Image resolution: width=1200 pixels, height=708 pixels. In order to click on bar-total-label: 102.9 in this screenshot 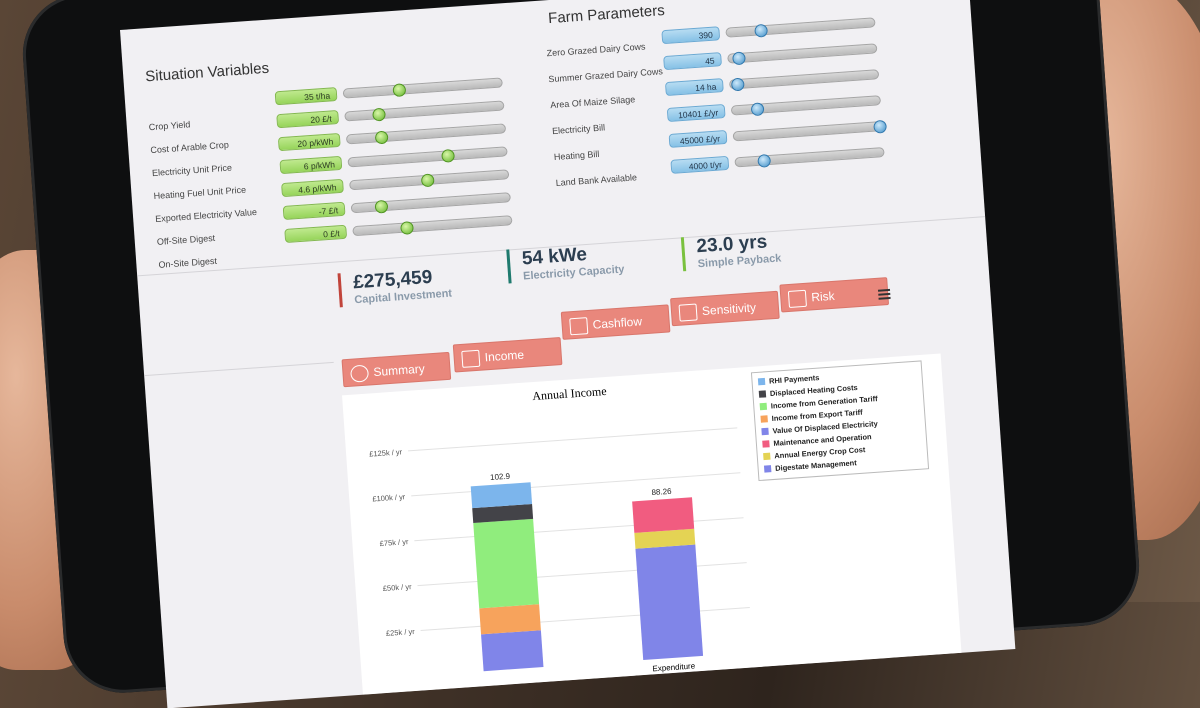, I will do `click(500, 477)`.